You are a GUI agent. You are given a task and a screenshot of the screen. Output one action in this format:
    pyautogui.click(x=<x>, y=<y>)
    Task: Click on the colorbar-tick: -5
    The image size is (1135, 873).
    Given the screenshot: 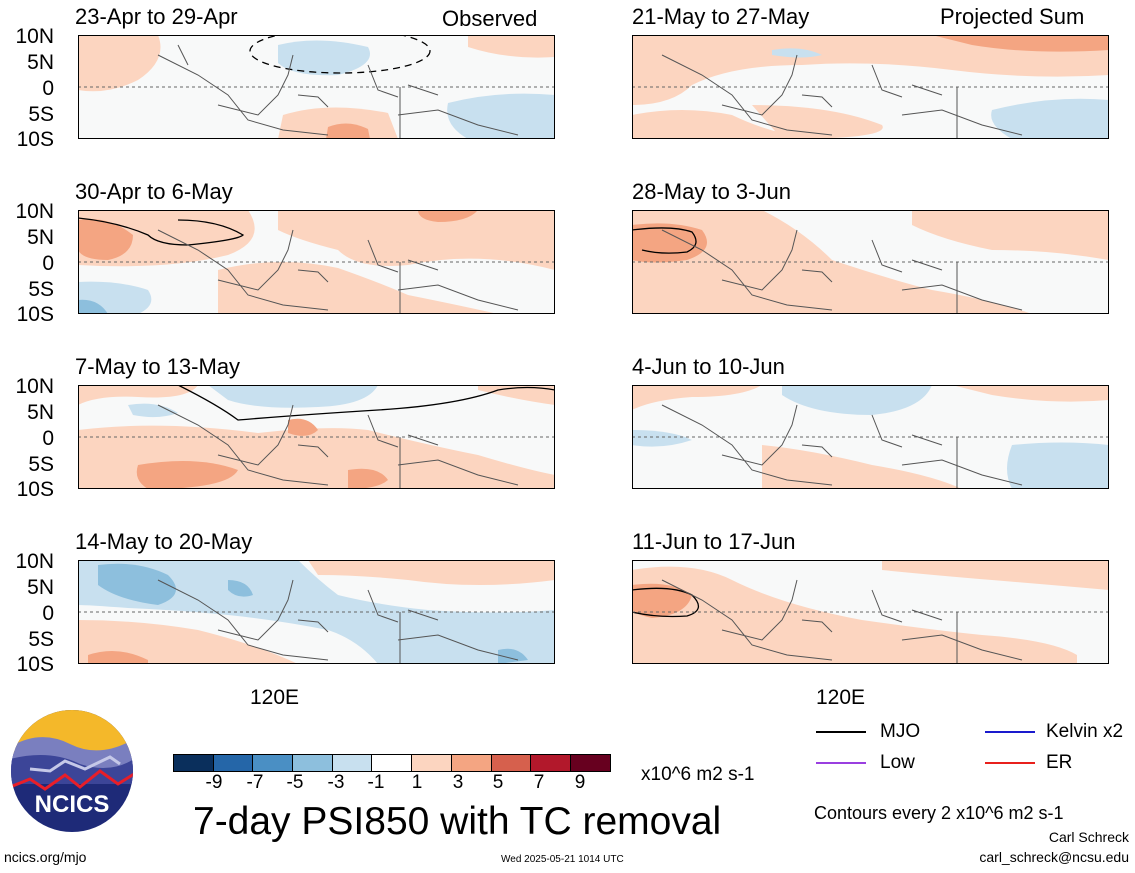 What is the action you would take?
    pyautogui.click(x=295, y=782)
    